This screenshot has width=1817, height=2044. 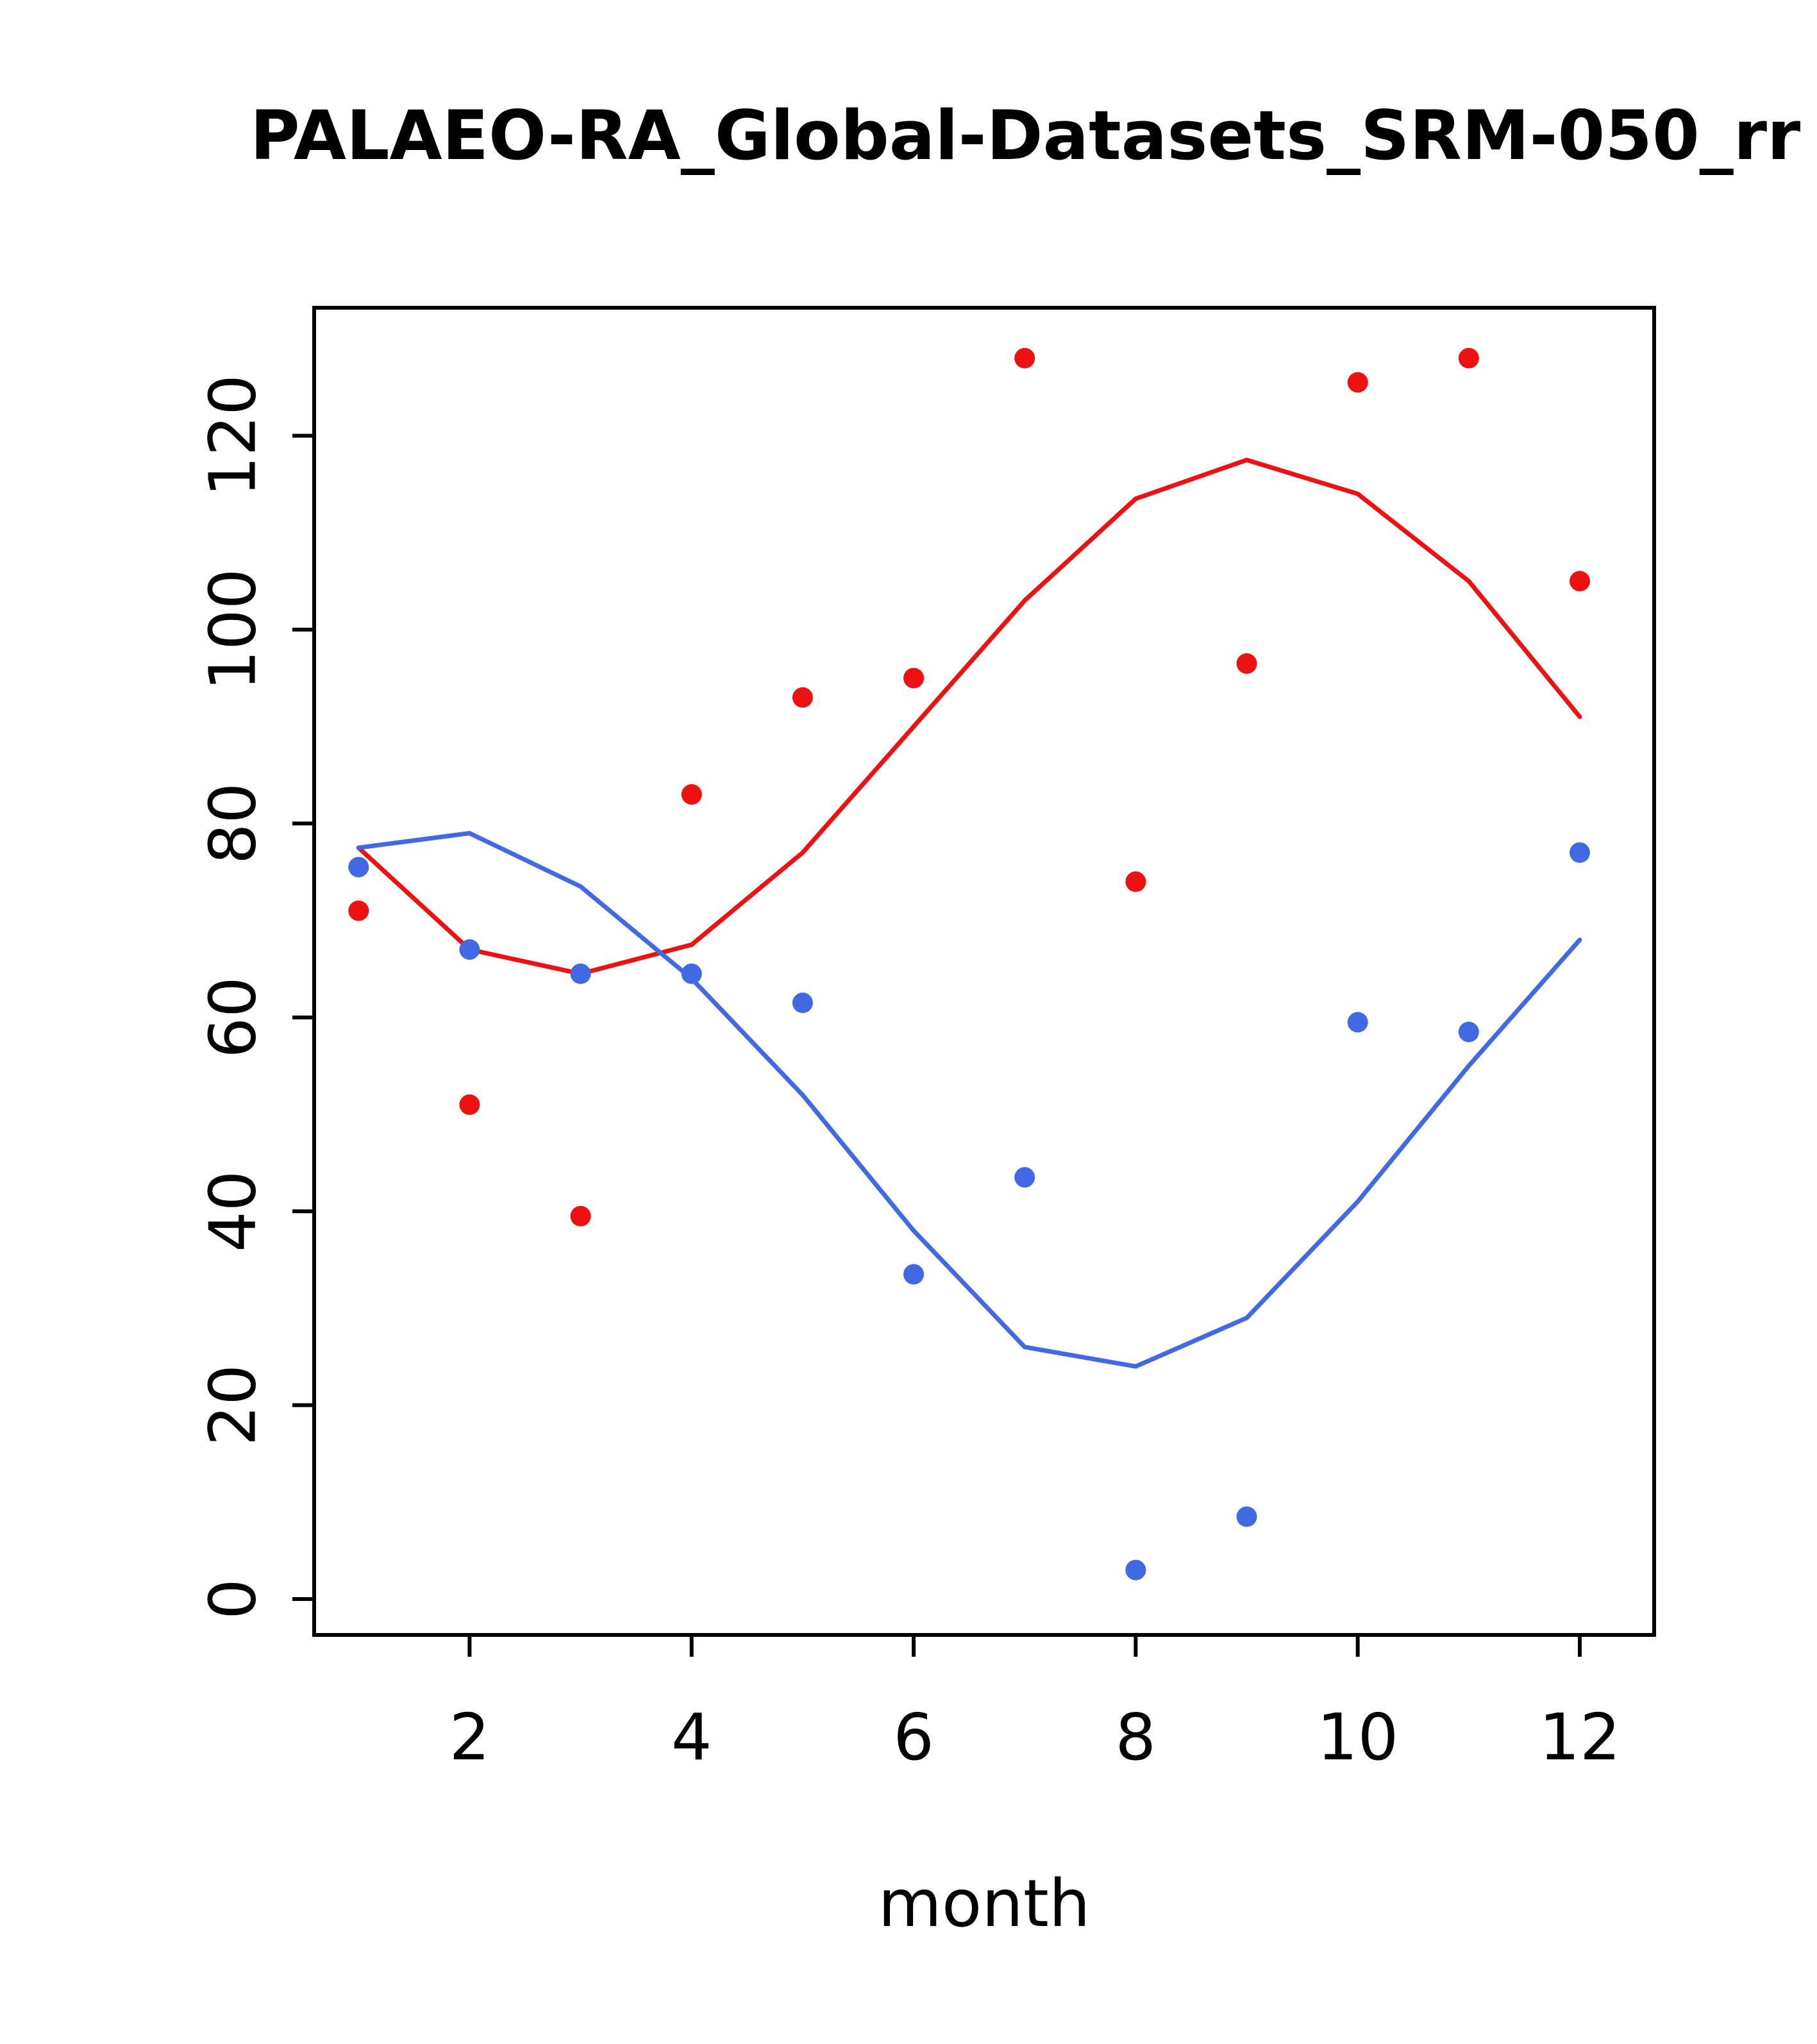 What do you see at coordinates (232, 435) in the screenshot?
I see `y-tick-label: 120` at bounding box center [232, 435].